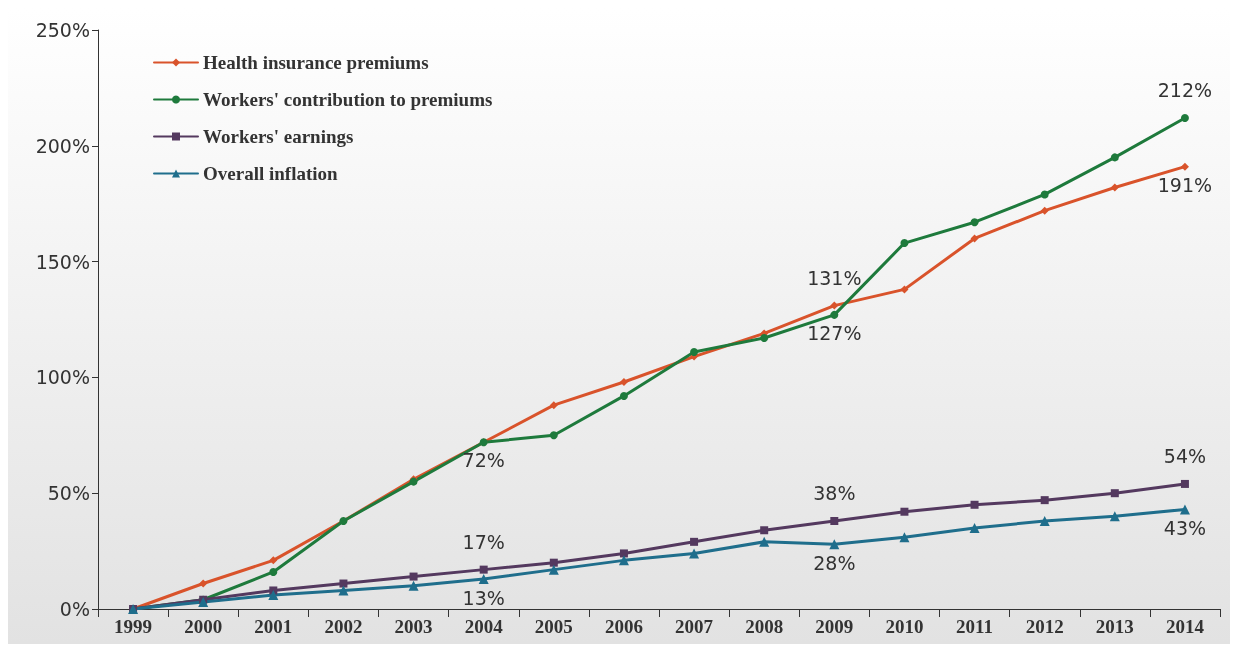  What do you see at coordinates (834, 626) in the screenshot?
I see `x-tick-label: 2009` at bounding box center [834, 626].